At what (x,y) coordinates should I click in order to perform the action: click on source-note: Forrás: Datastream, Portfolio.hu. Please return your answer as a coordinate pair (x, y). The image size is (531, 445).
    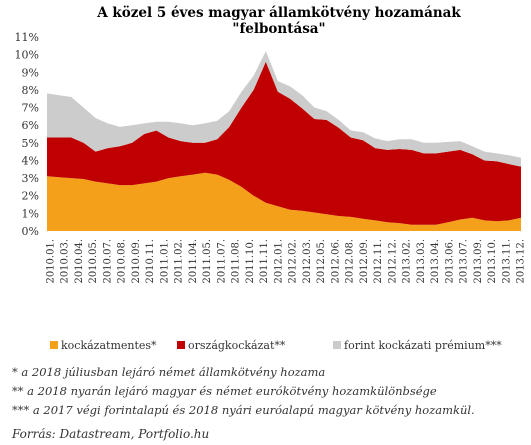
    Looking at the image, I should click on (111, 434).